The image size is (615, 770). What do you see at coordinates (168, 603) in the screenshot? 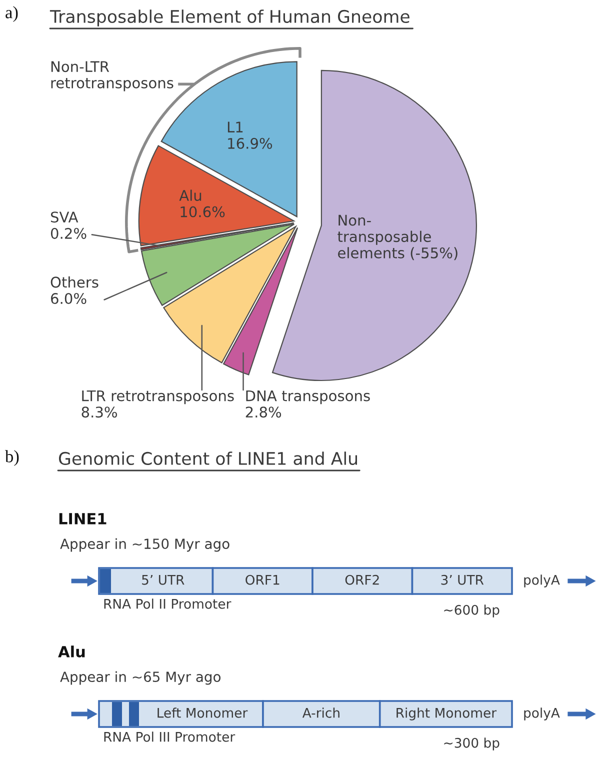
I see `text: RNA Pol II Promoter` at bounding box center [168, 603].